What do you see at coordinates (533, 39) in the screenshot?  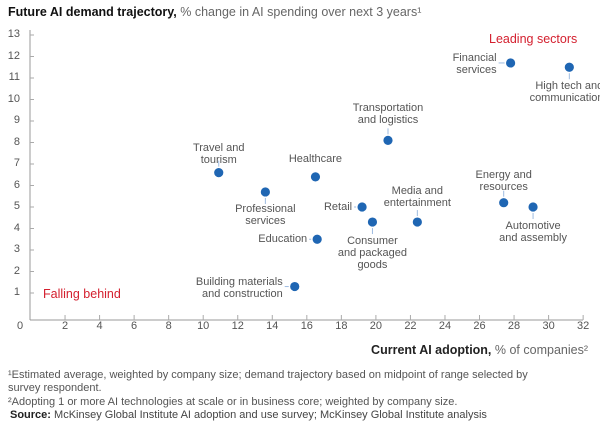 I see `annotation-leading-sectors: Leading sectors` at bounding box center [533, 39].